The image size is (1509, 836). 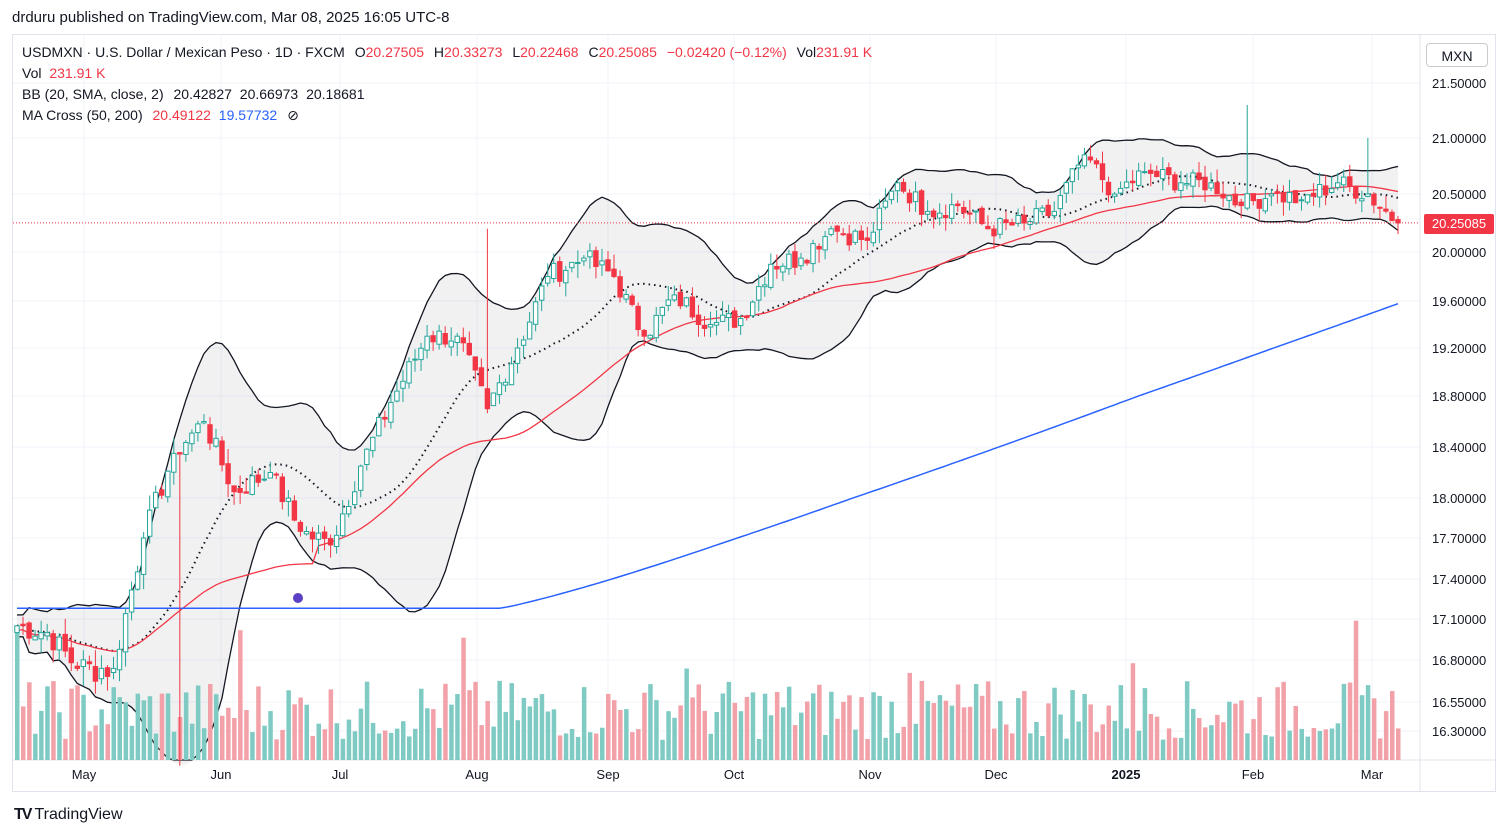 What do you see at coordinates (870, 774) in the screenshot?
I see `time-axis-label: Nov` at bounding box center [870, 774].